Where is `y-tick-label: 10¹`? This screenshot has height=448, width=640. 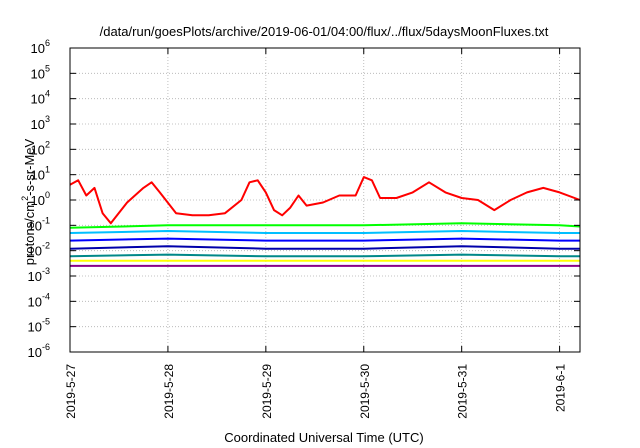
y-tick-label: 10¹ is located at coordinates (40, 174).